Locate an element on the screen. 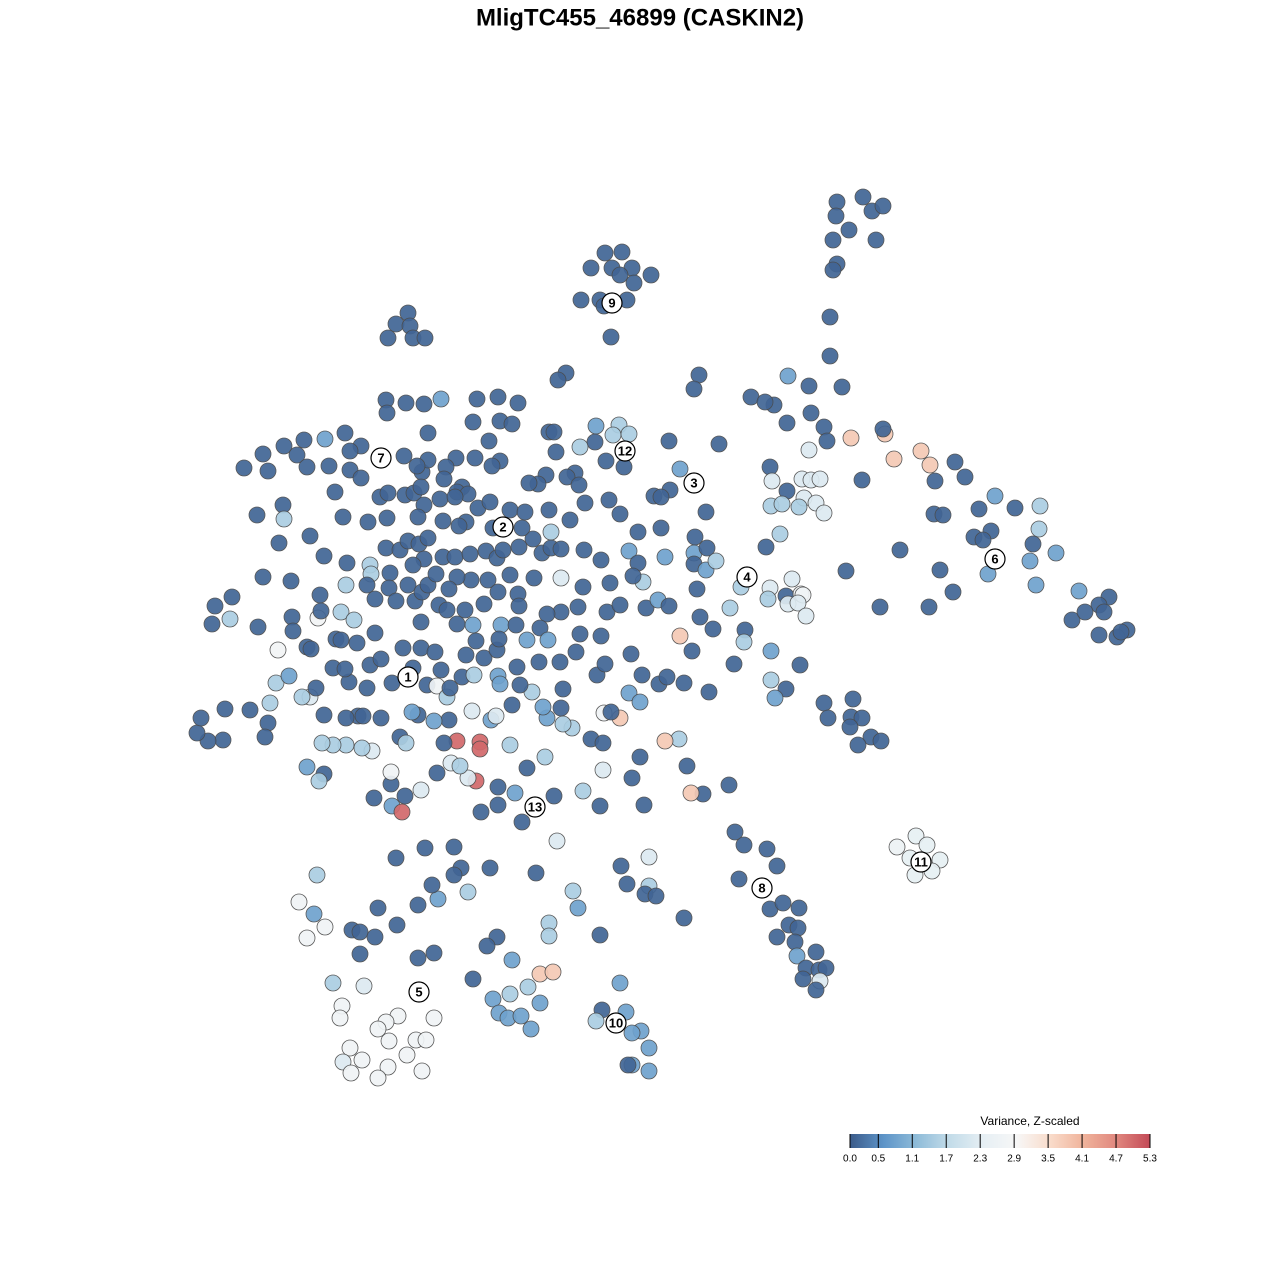 This screenshot has height=1280, width=1280. cluster-label: 11 is located at coordinates (921, 861).